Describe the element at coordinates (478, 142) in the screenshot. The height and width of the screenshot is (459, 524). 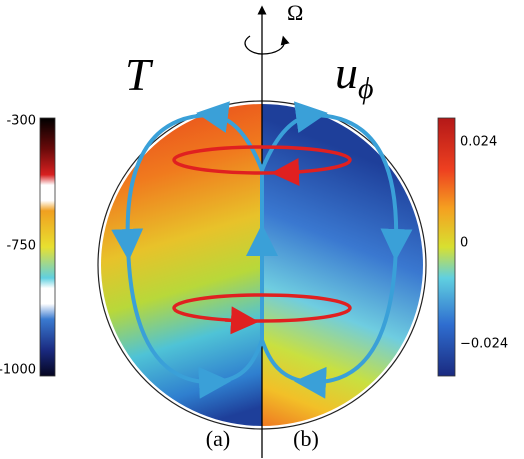
I see `right-tick-label: 0.024` at that location.